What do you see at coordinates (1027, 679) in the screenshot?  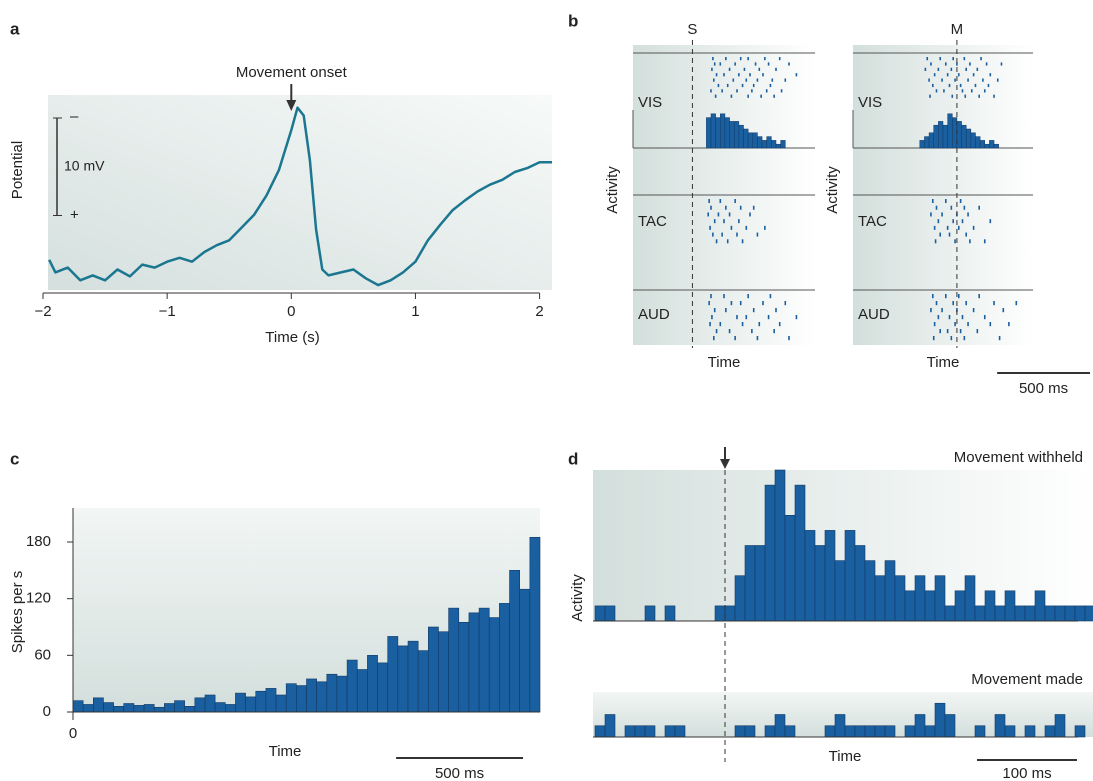 I see `subpanel-title: Movement made` at bounding box center [1027, 679].